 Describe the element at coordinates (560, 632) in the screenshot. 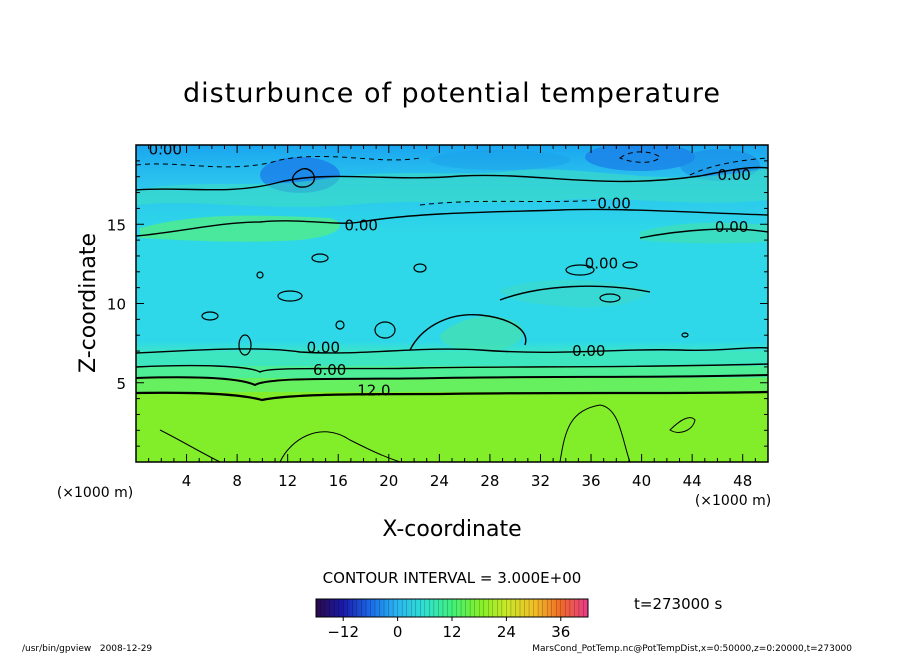

I see `colorbar-tick-label: 36` at that location.